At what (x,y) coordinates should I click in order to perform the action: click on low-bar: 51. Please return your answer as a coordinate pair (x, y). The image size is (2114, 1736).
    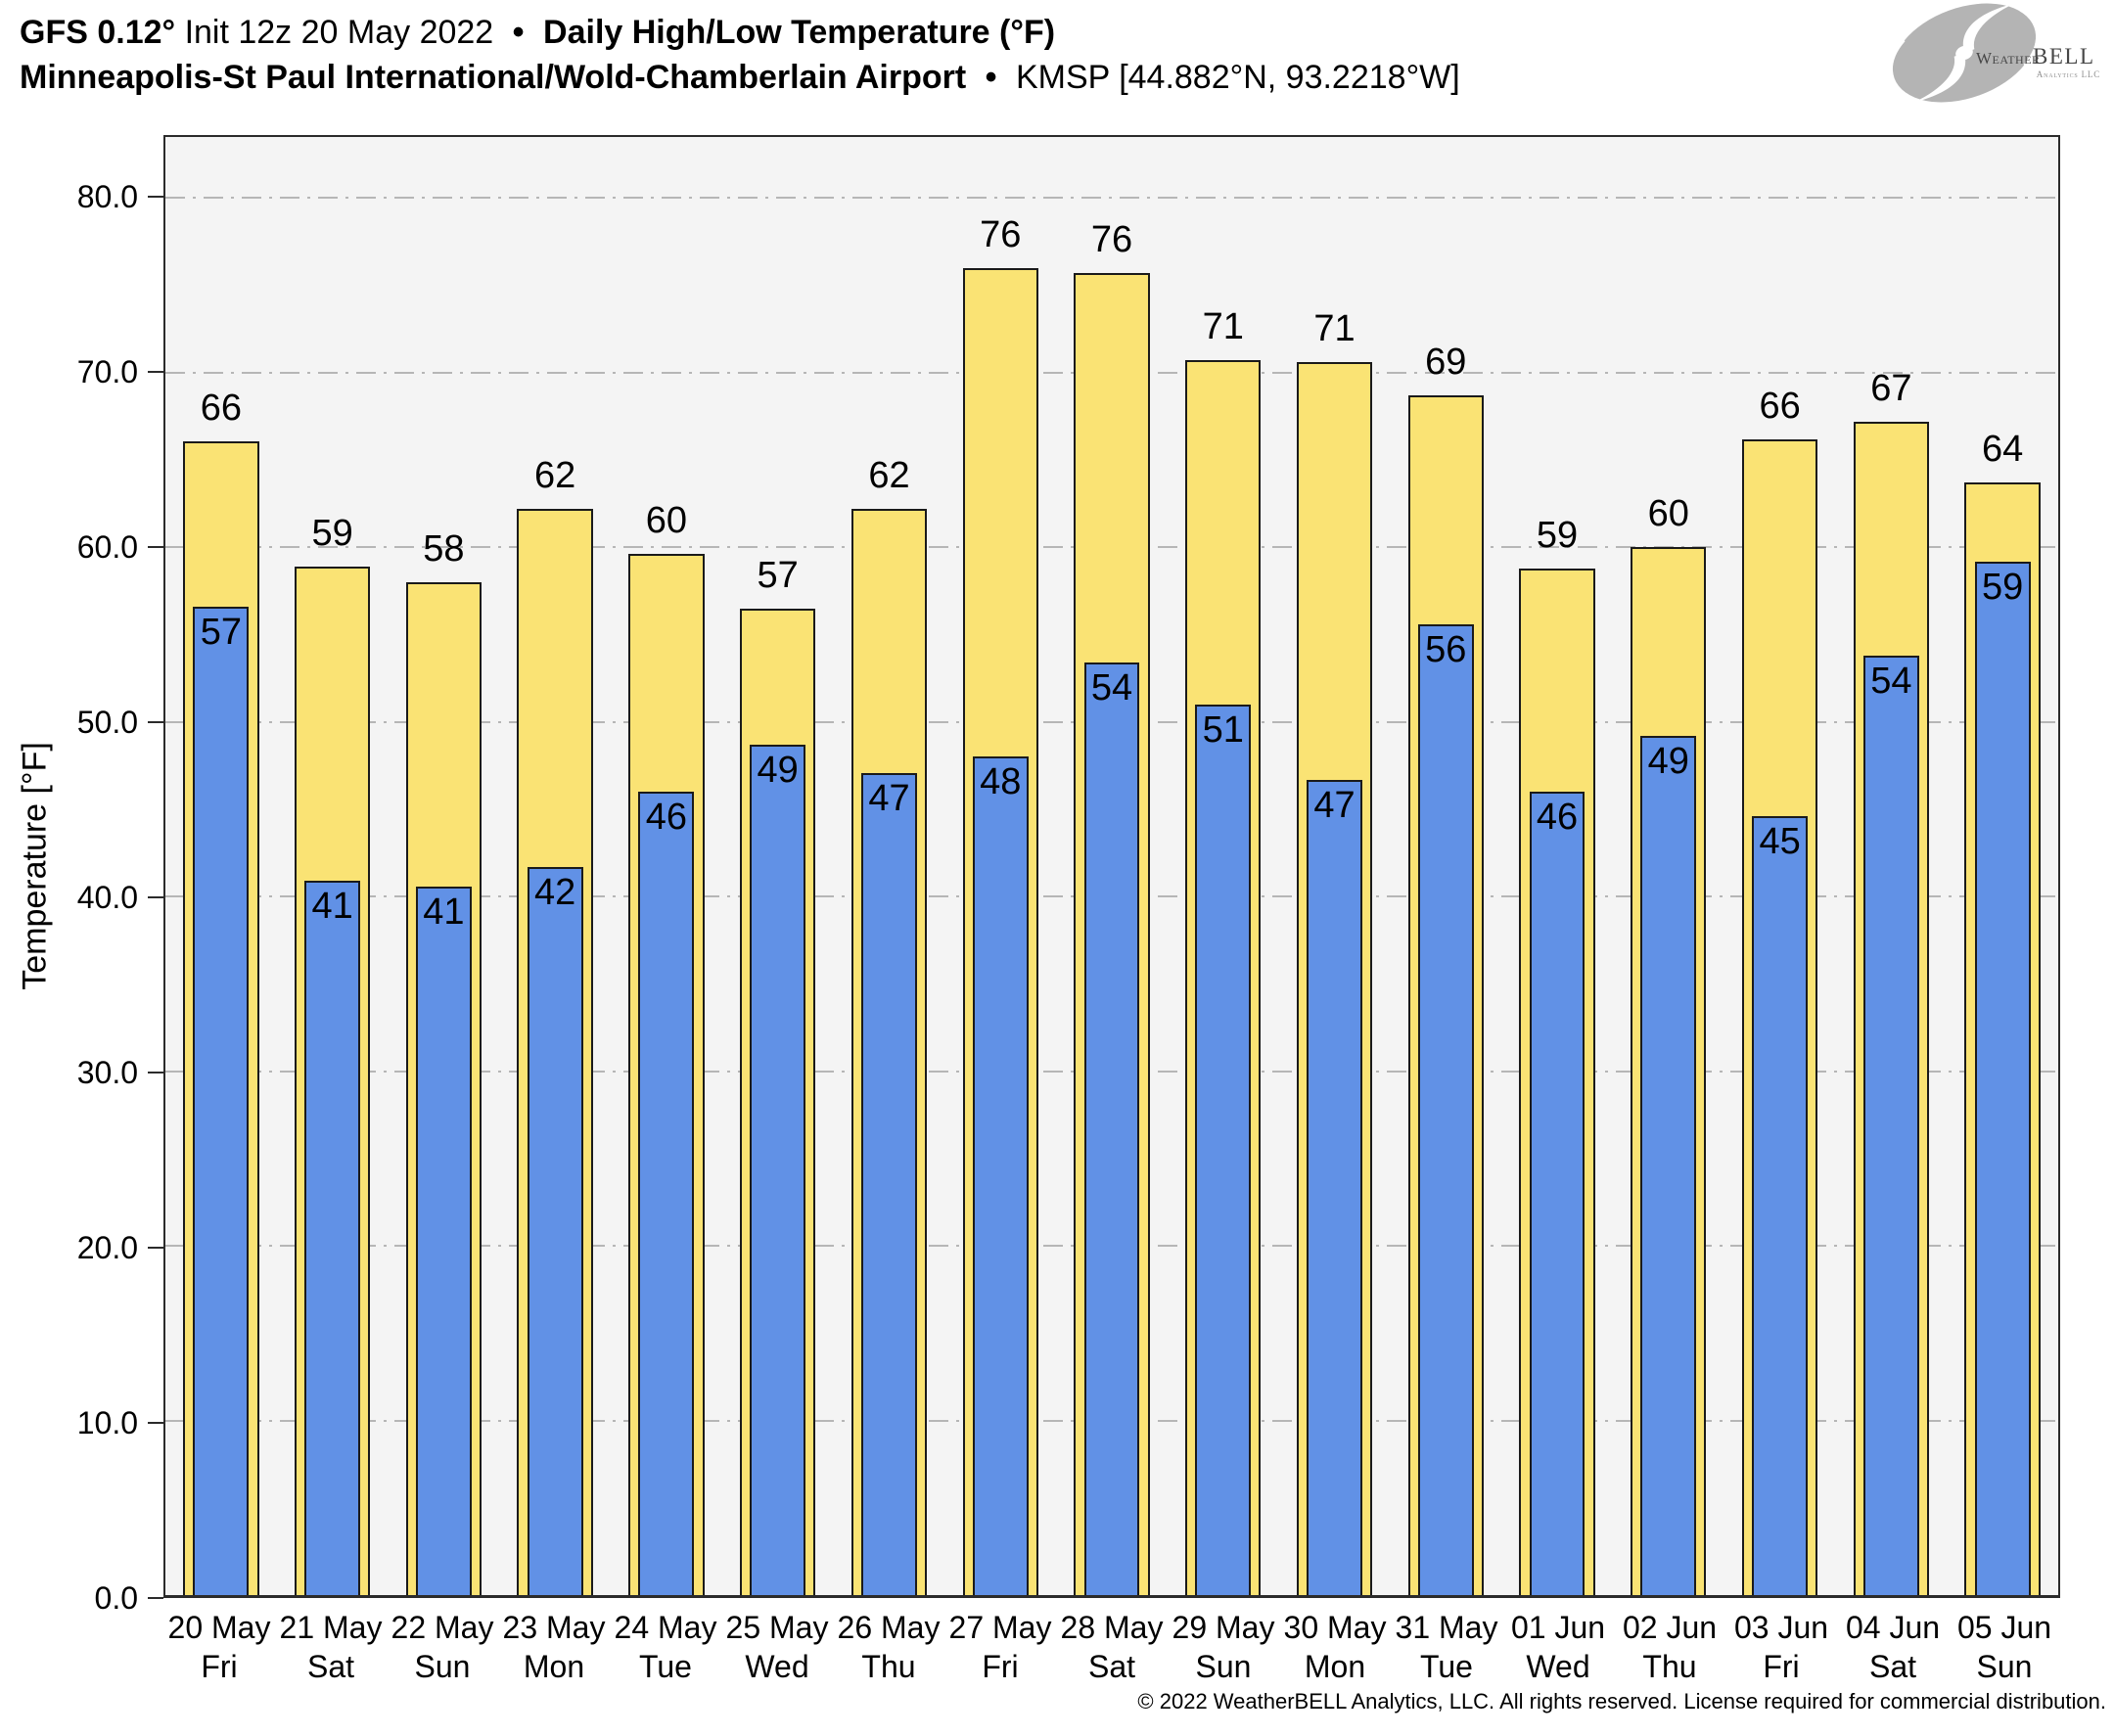
    Looking at the image, I should click on (1223, 1149).